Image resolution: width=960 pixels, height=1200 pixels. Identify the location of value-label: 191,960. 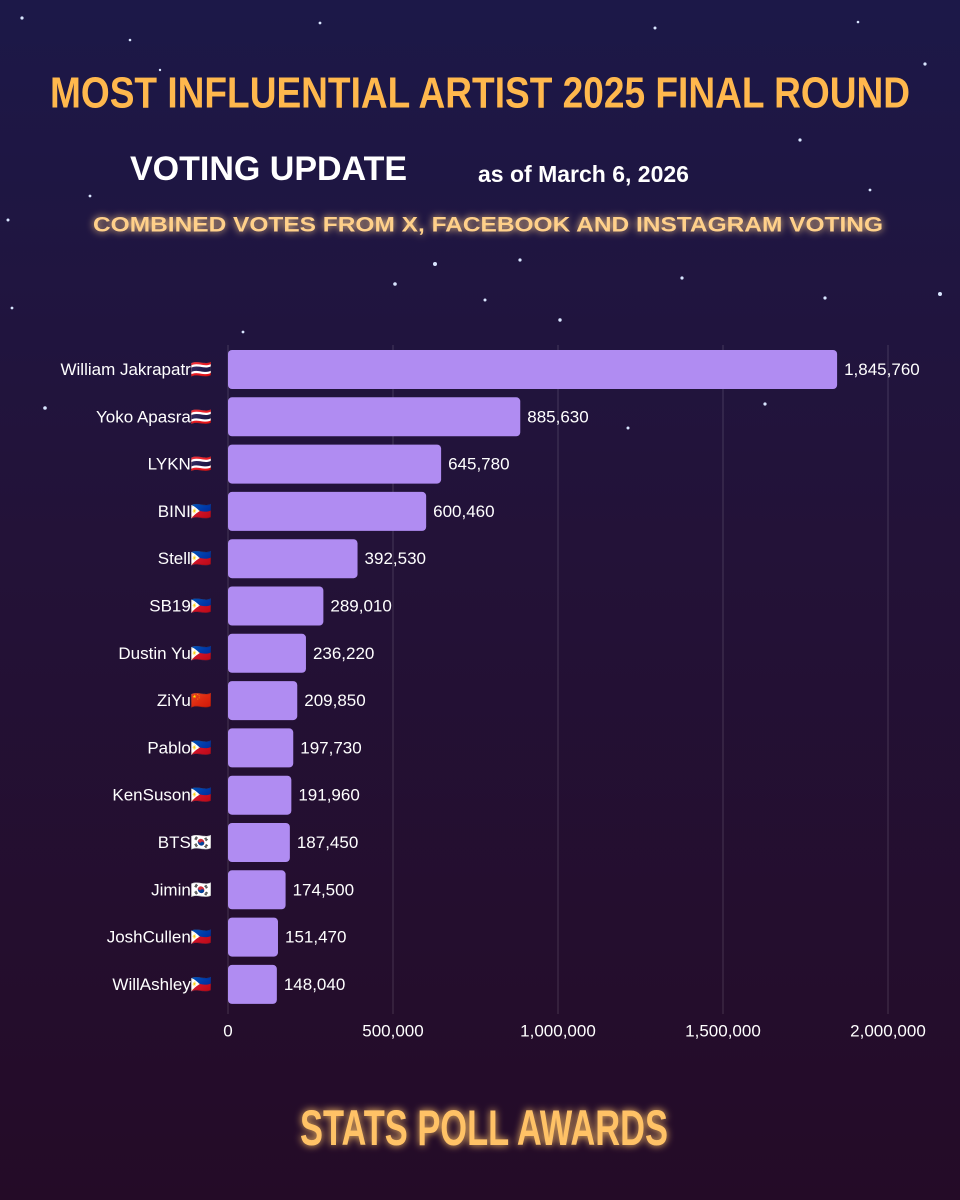
(328, 795).